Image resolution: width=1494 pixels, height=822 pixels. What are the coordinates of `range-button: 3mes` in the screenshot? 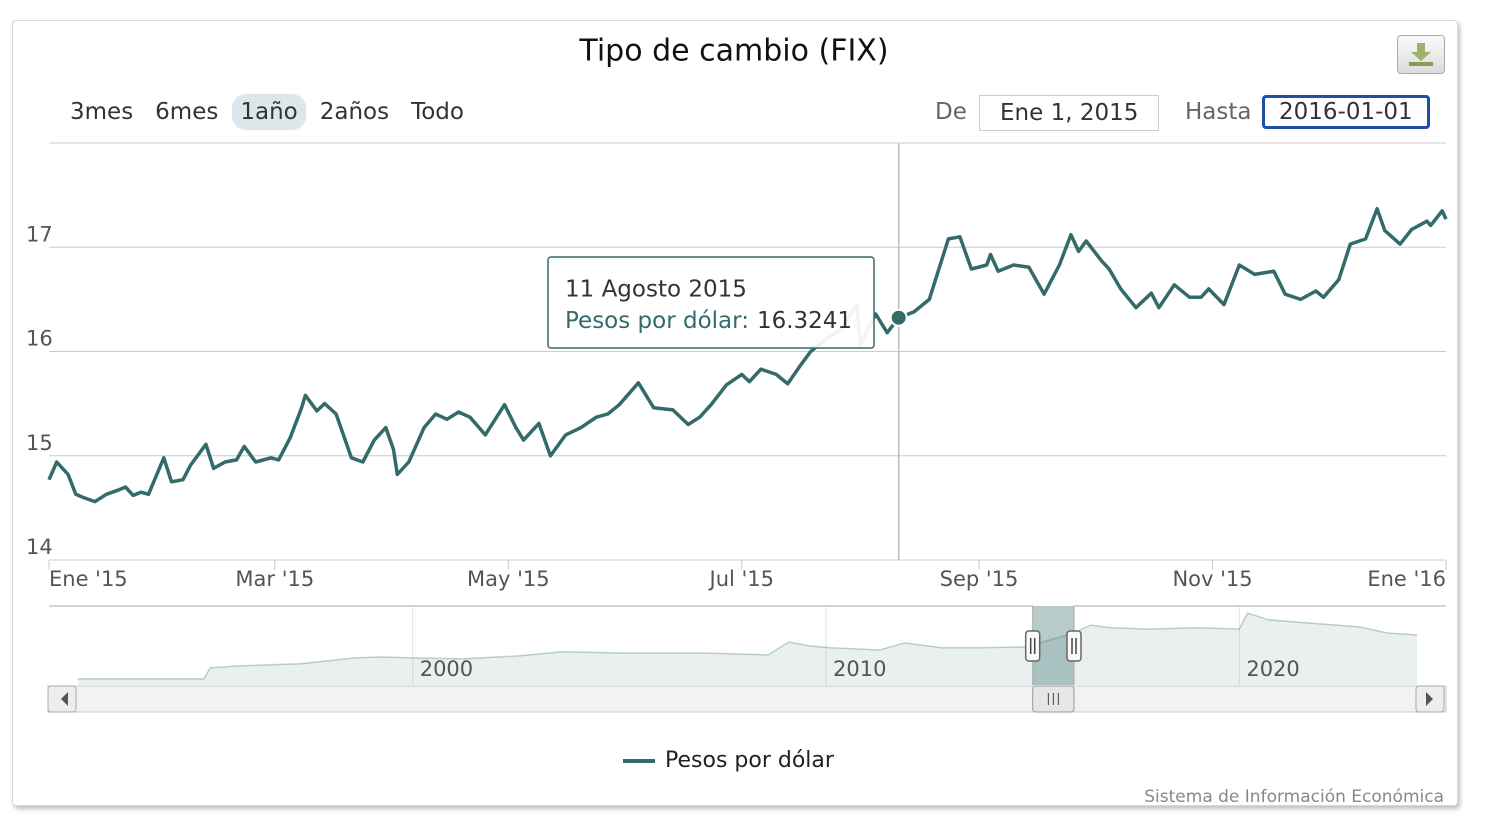 It's located at (102, 112).